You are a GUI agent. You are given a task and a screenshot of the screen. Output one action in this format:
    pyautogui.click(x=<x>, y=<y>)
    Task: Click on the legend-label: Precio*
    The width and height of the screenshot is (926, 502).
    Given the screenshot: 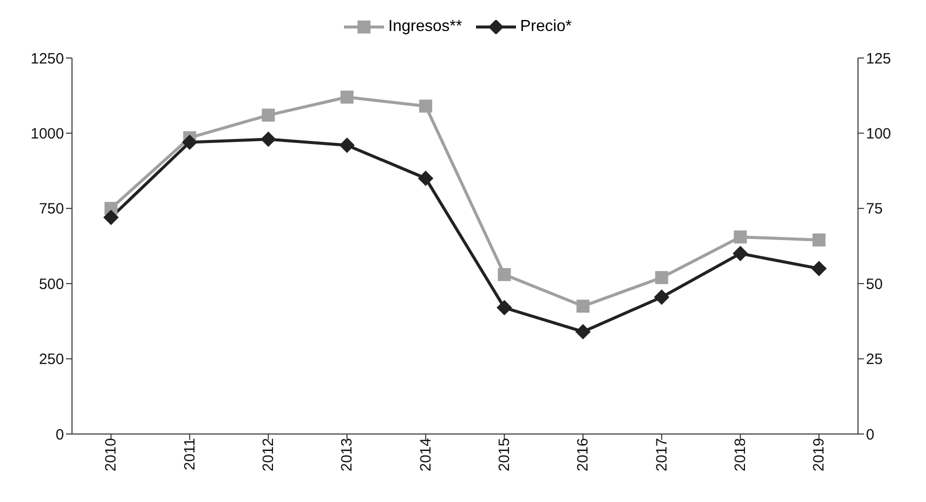 What is the action you would take?
    pyautogui.click(x=546, y=27)
    